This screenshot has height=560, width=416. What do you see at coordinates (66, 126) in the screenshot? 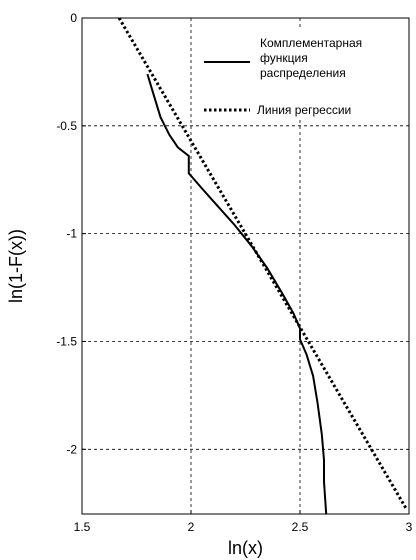
I see `y-tick-label: -0.5` at bounding box center [66, 126].